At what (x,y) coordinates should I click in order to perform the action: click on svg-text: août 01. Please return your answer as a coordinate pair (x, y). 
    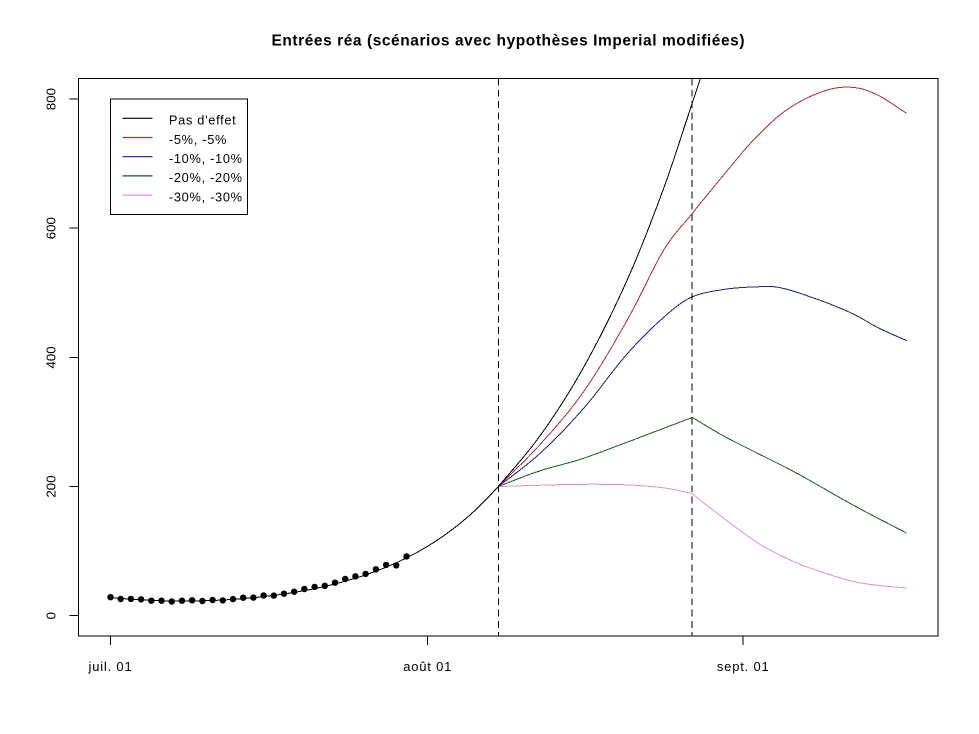
    Looking at the image, I should click on (427, 666).